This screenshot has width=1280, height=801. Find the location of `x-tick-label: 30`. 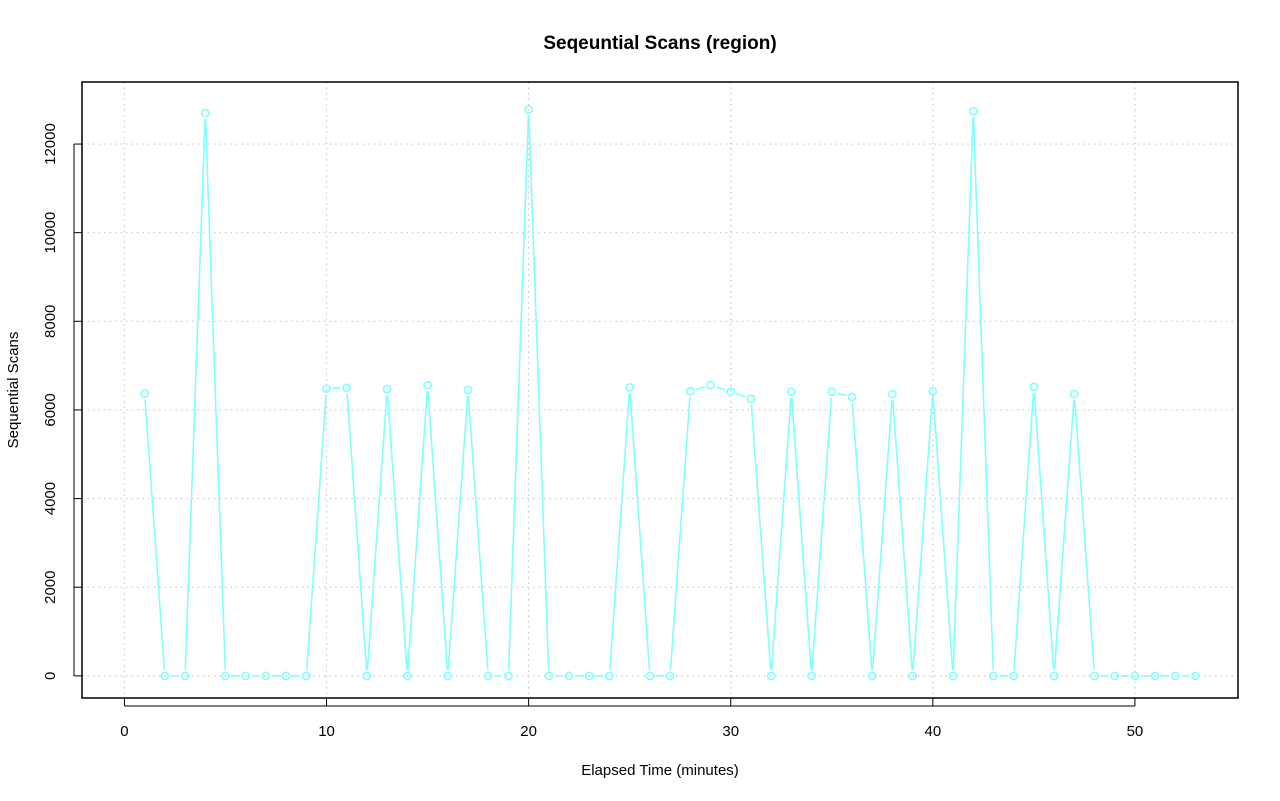

x-tick-label: 30 is located at coordinates (730, 731).